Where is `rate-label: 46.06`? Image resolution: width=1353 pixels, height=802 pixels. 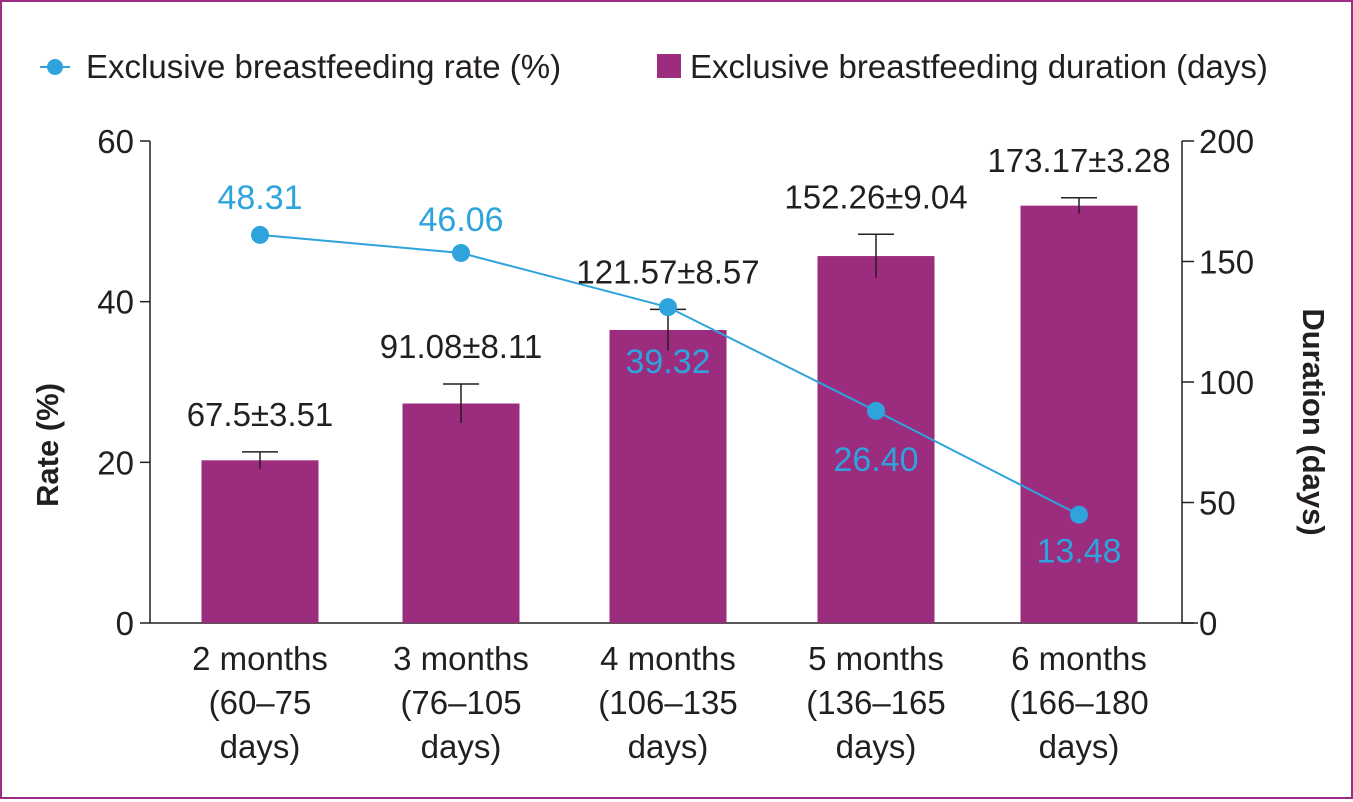 rate-label: 46.06 is located at coordinates (460, 220).